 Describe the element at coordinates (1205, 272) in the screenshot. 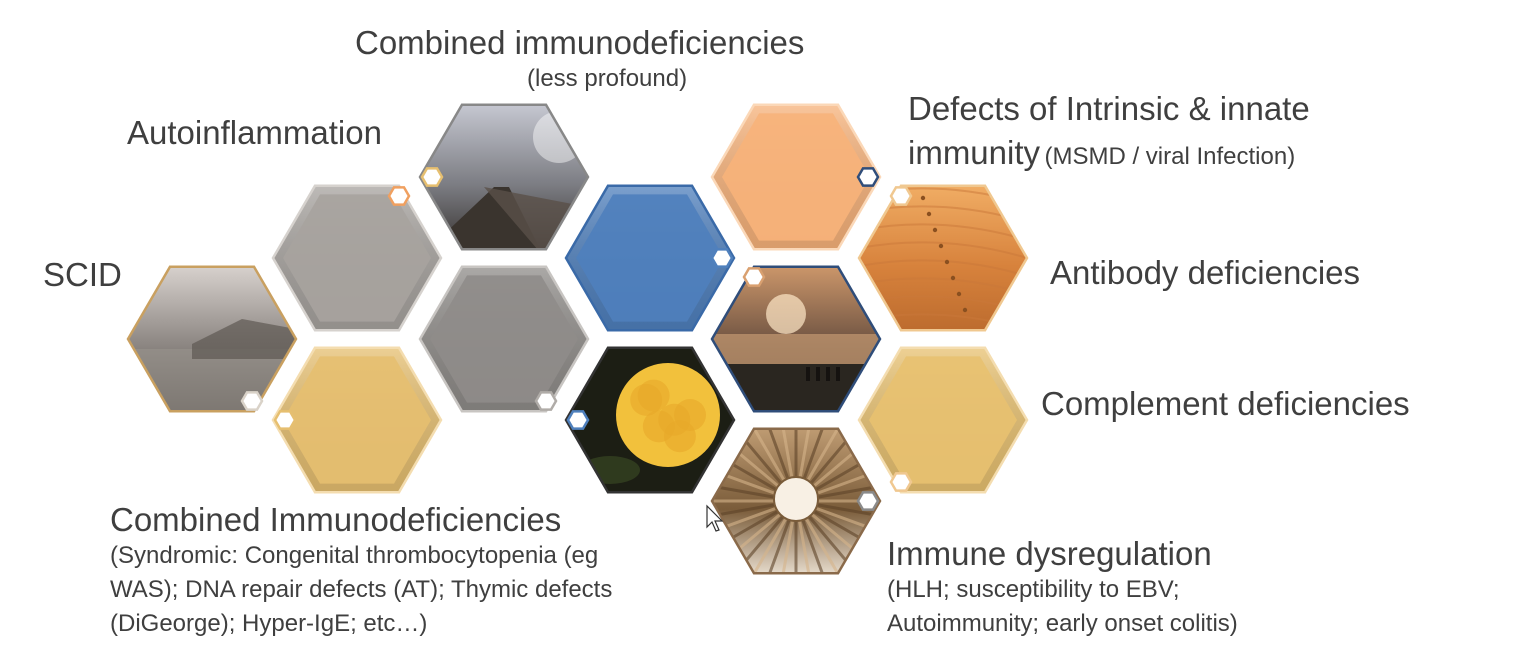

I see `label-antibody-deficiencies: Antibody deficiencies` at that location.